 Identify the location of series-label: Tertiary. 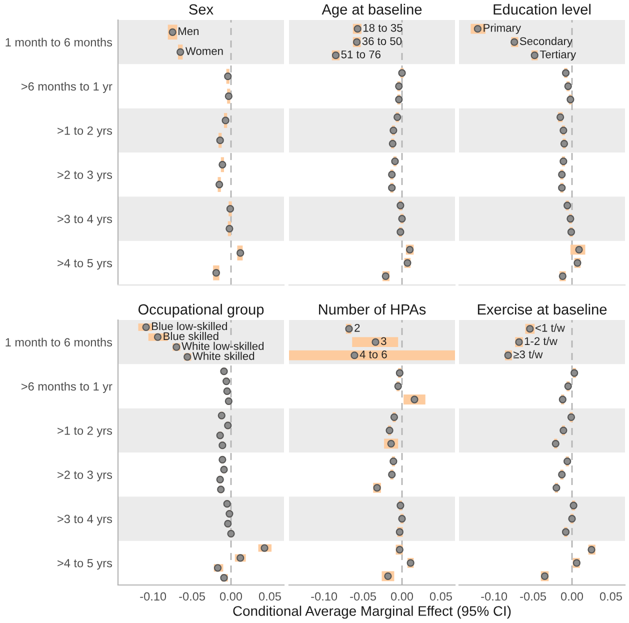
(558, 55).